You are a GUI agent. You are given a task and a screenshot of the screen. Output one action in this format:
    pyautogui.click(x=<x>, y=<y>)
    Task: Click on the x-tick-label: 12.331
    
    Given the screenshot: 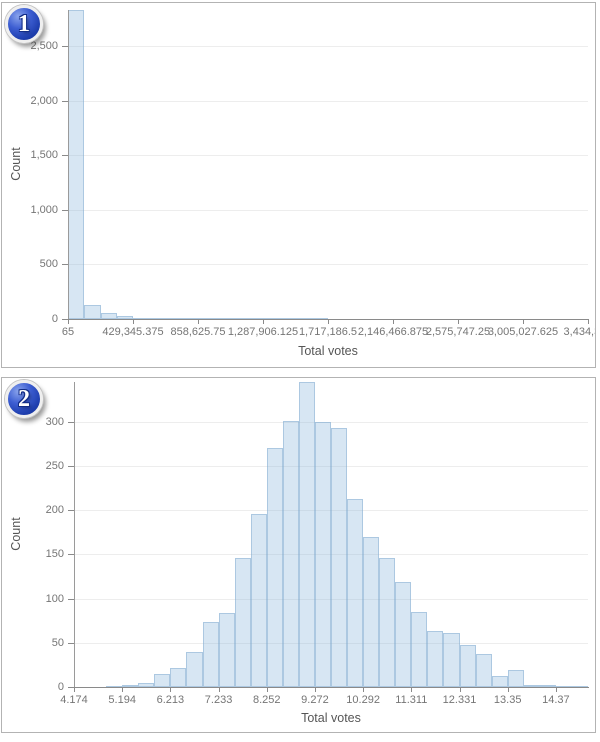 What is the action you would take?
    pyautogui.click(x=459, y=700)
    